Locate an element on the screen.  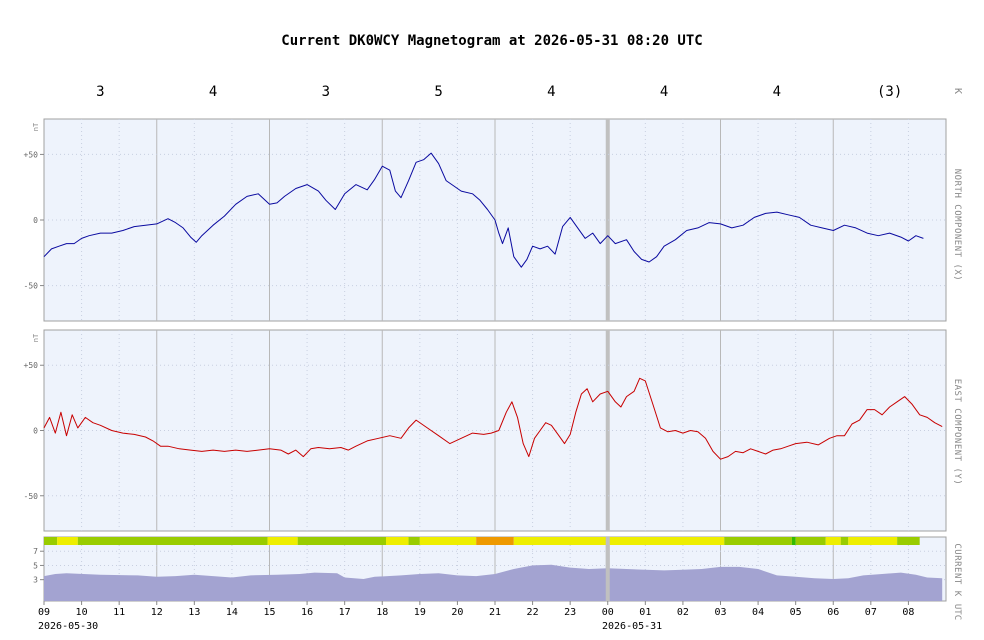
x-tick-label: 03 is located at coordinates (720, 612).